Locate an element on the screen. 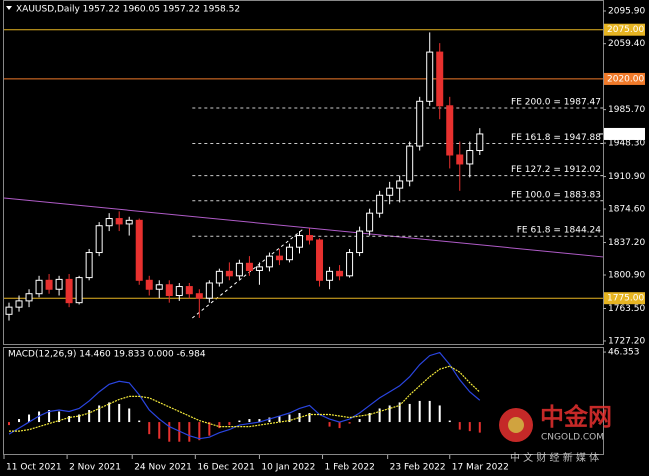 The image size is (649, 476). x-tick-label: 10 Jan 2022 is located at coordinates (288, 468).